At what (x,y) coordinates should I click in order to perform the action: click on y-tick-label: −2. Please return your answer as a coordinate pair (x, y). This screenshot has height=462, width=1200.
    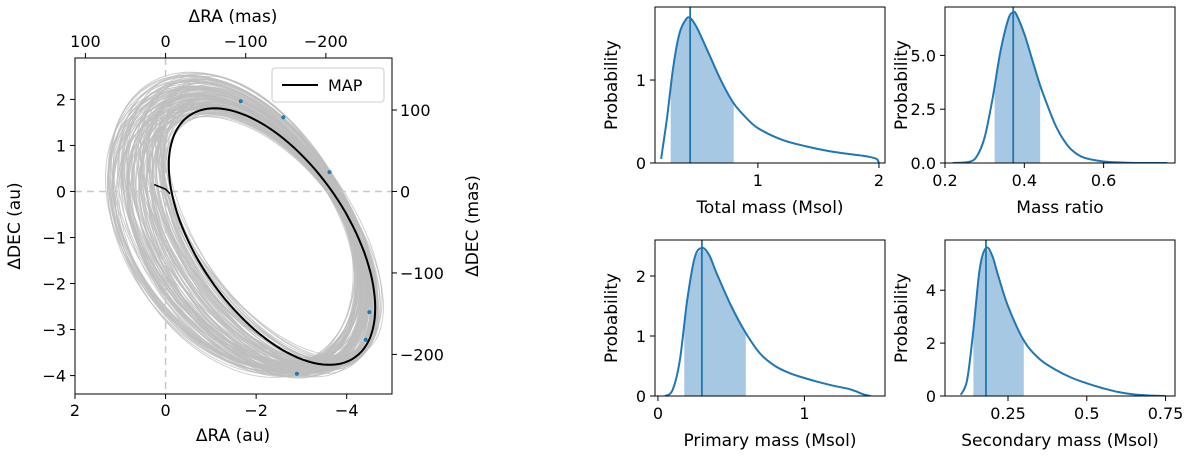
    Looking at the image, I should click on (54, 284).